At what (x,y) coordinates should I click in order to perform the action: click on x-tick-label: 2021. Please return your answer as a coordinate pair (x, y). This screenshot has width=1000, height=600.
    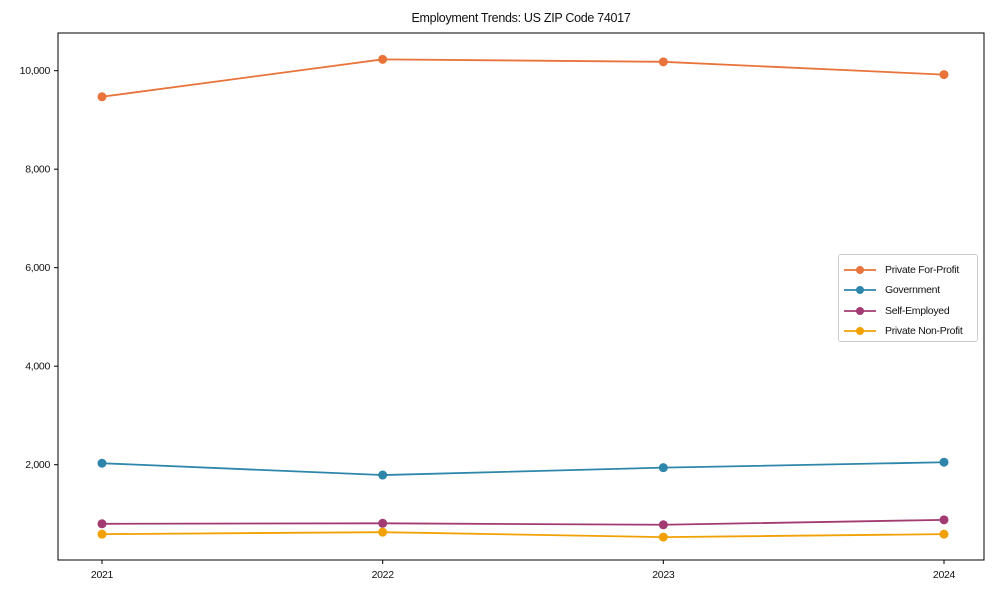
    Looking at the image, I should click on (102, 575).